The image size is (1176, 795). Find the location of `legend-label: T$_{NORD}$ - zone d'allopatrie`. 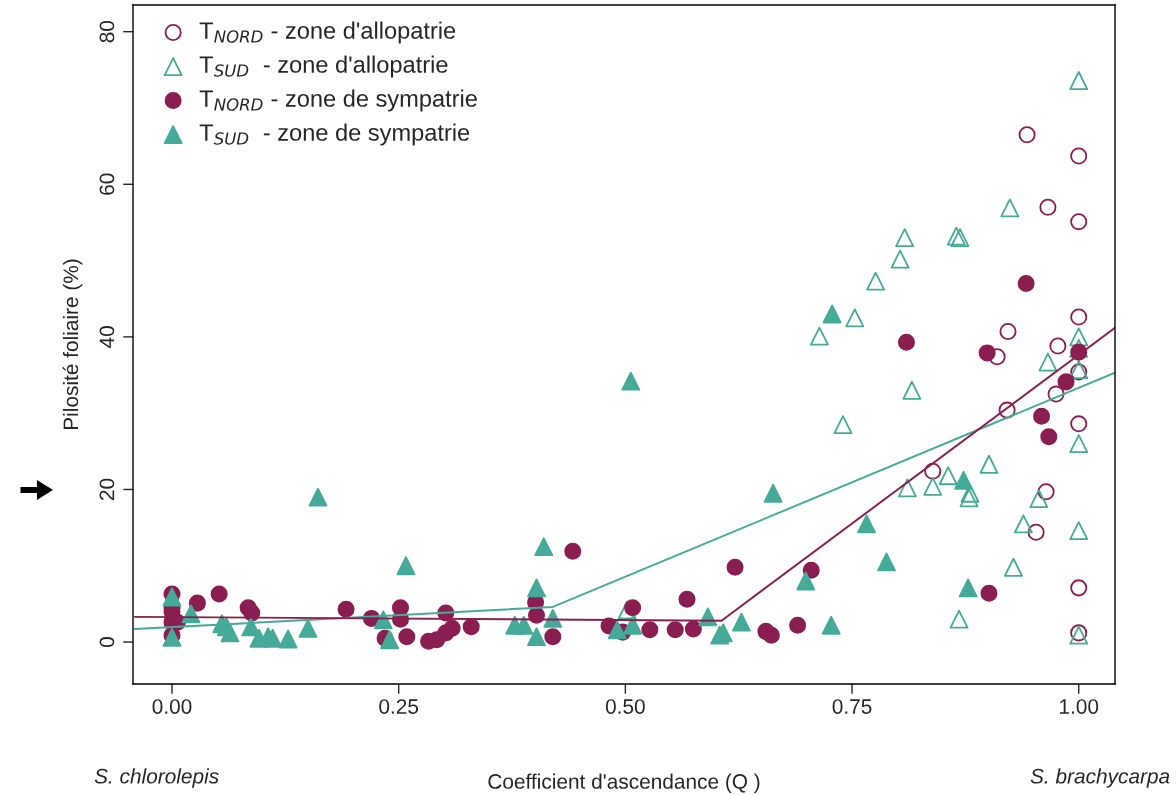

legend-label: T$_{NORD}$ - zone d'allopatrie is located at coordinates (327, 32).